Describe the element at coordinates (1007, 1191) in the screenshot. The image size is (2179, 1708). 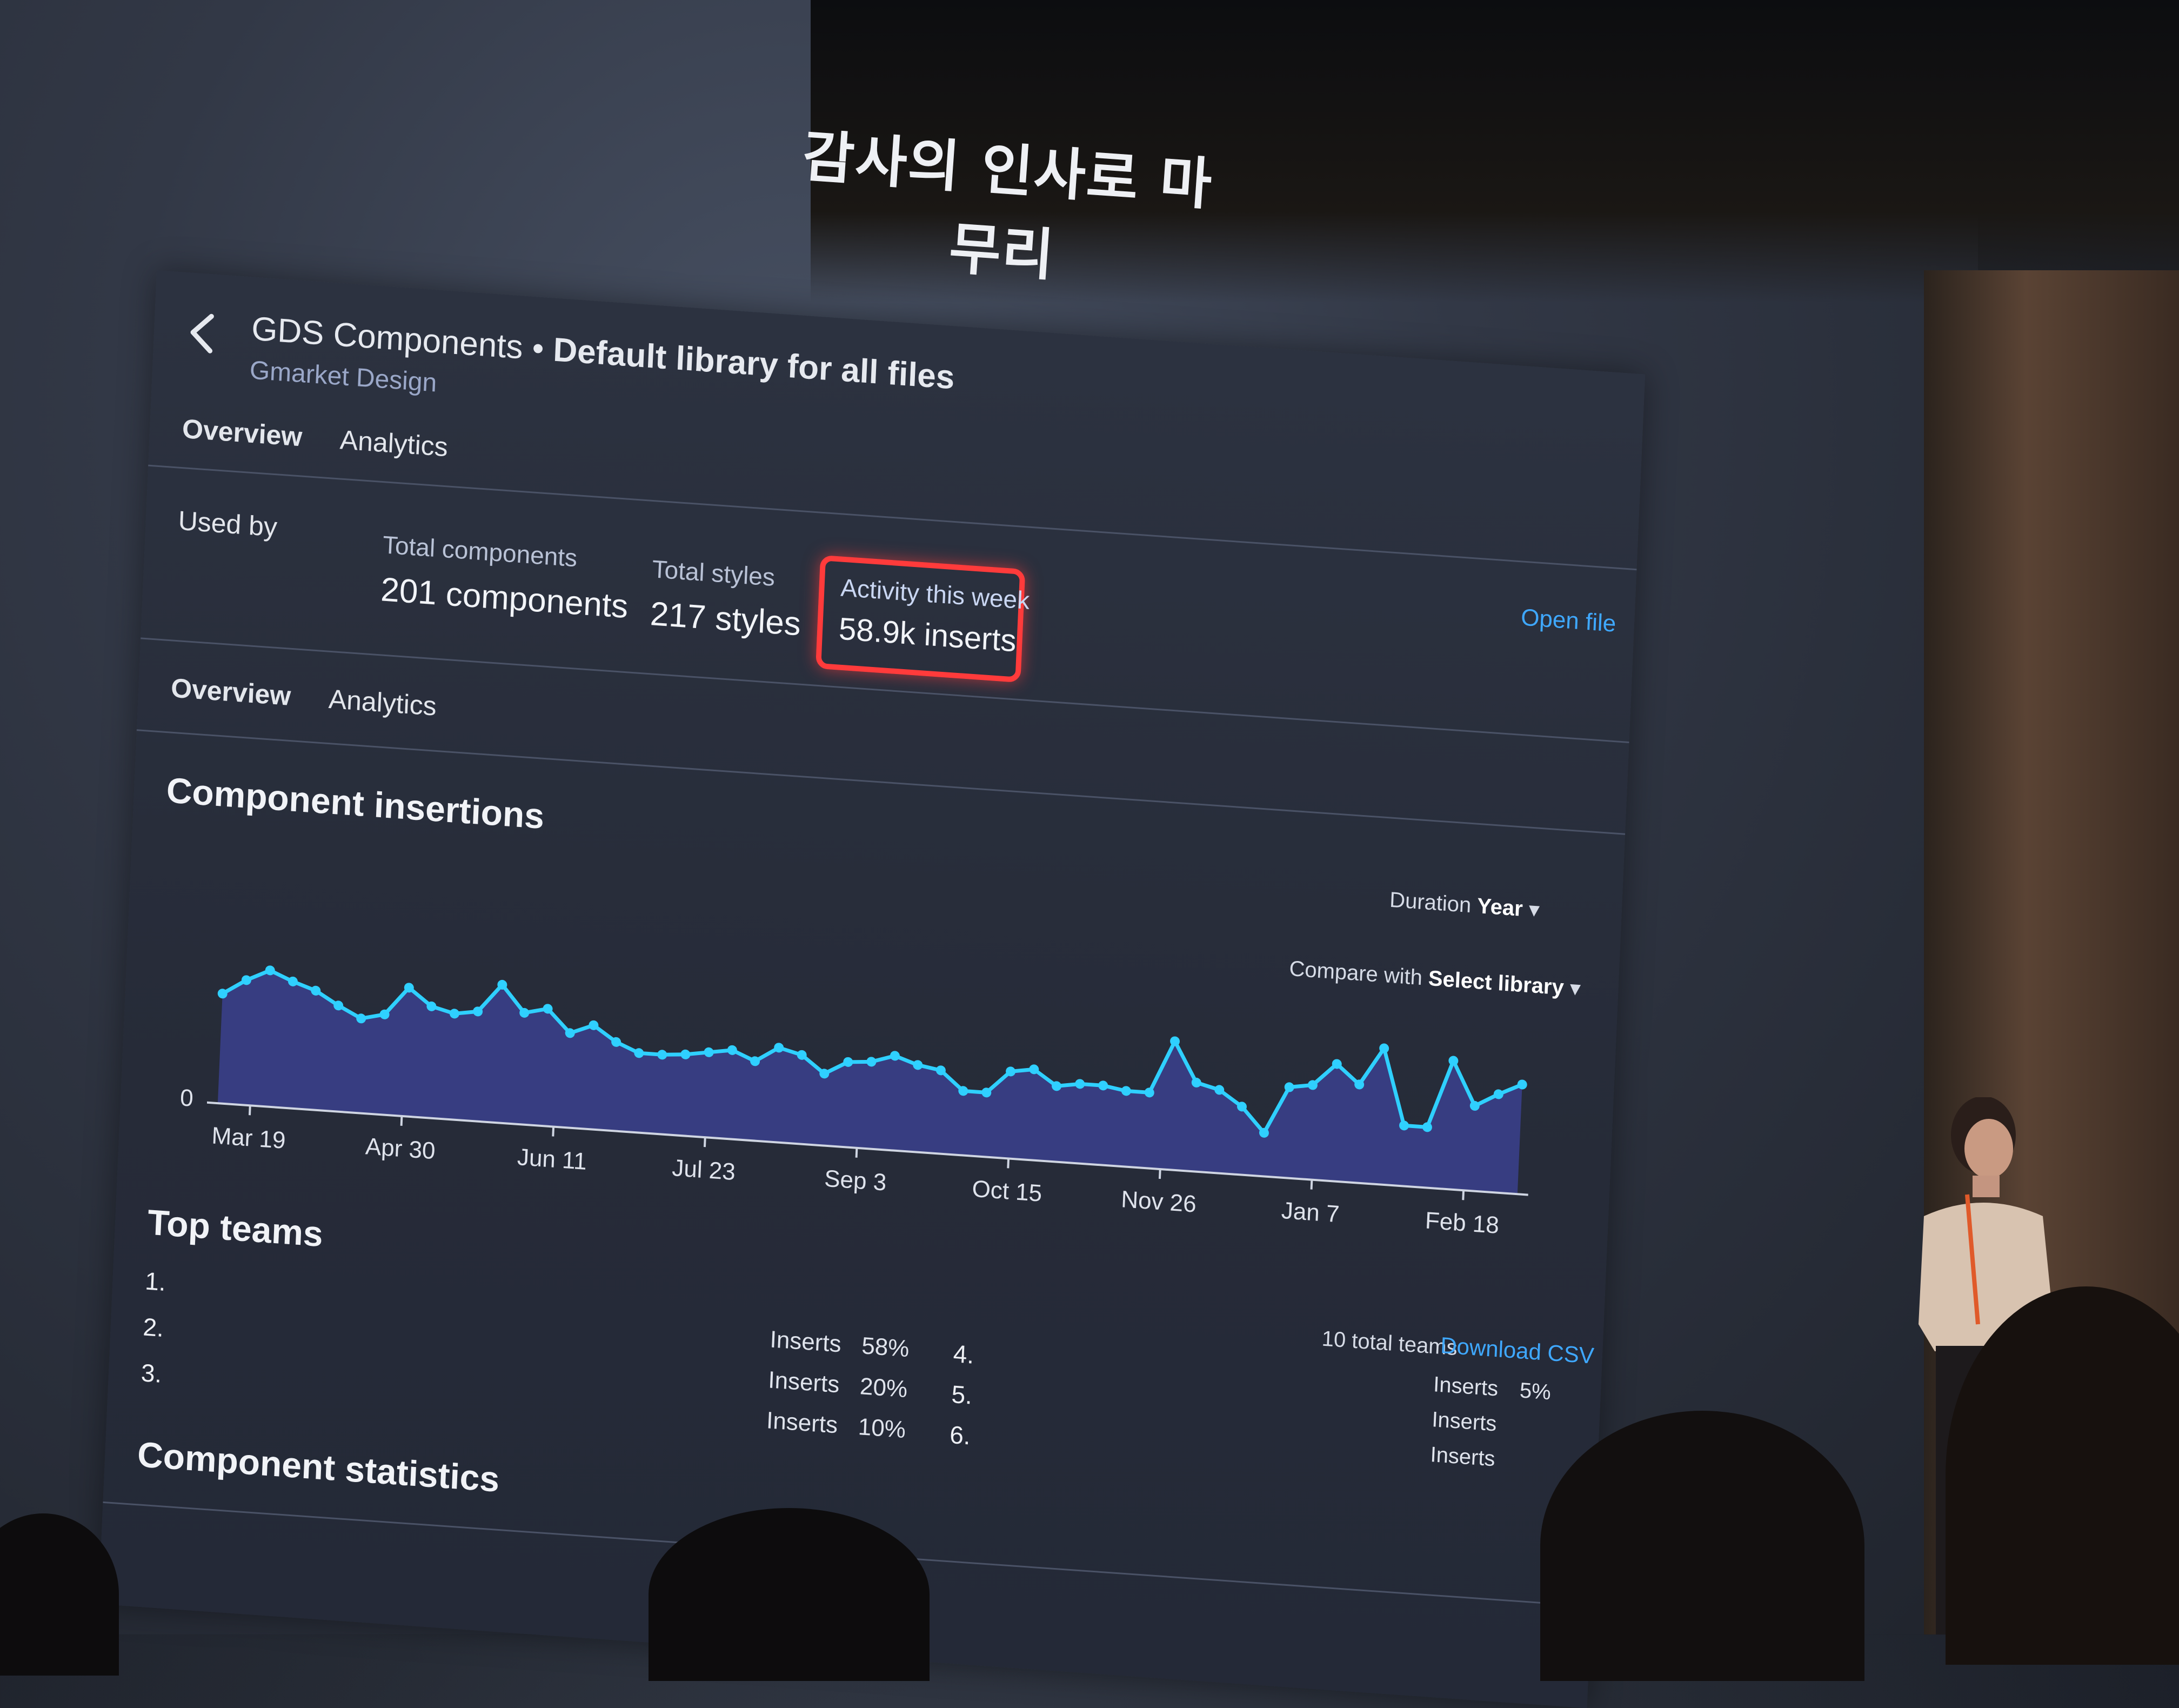
I see `x-tick-label: Oct 15` at that location.